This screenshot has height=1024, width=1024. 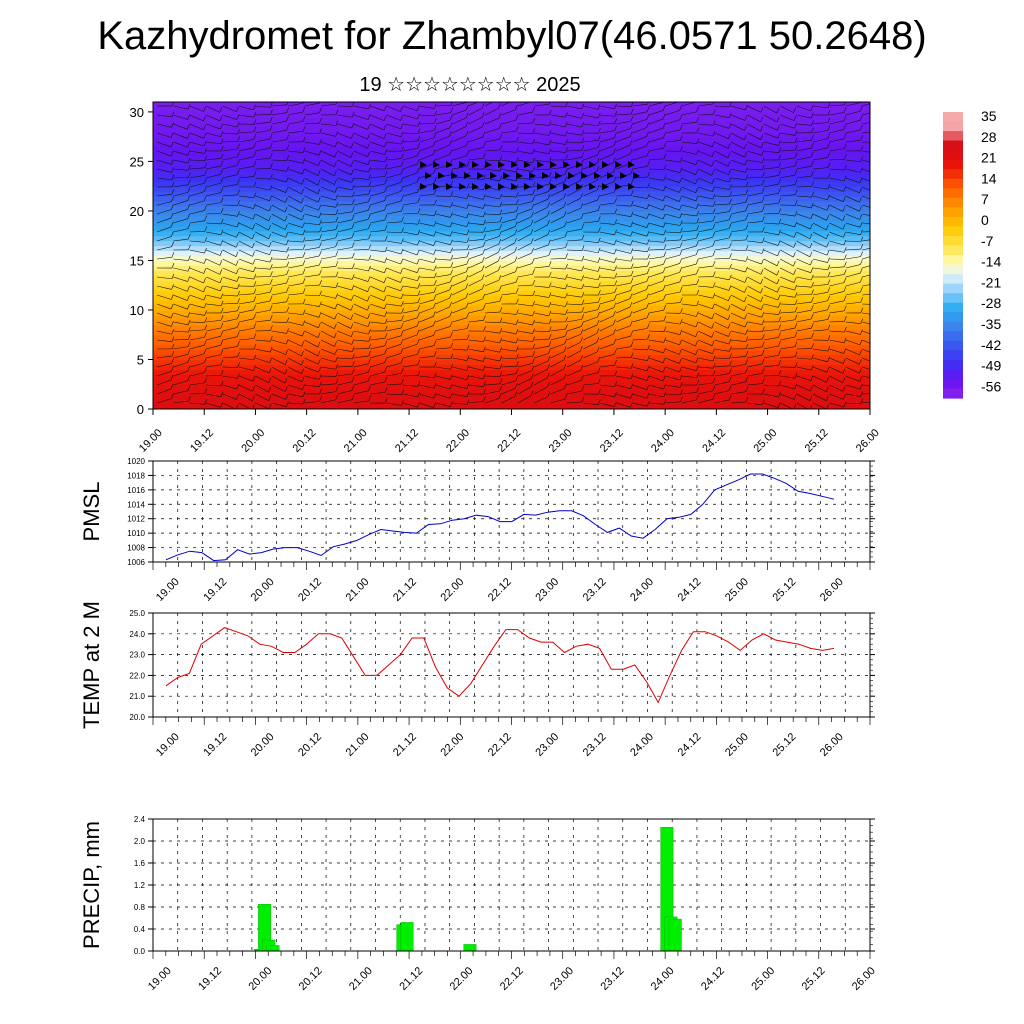 I want to click on colorbar-segment, so click(x=953, y=288).